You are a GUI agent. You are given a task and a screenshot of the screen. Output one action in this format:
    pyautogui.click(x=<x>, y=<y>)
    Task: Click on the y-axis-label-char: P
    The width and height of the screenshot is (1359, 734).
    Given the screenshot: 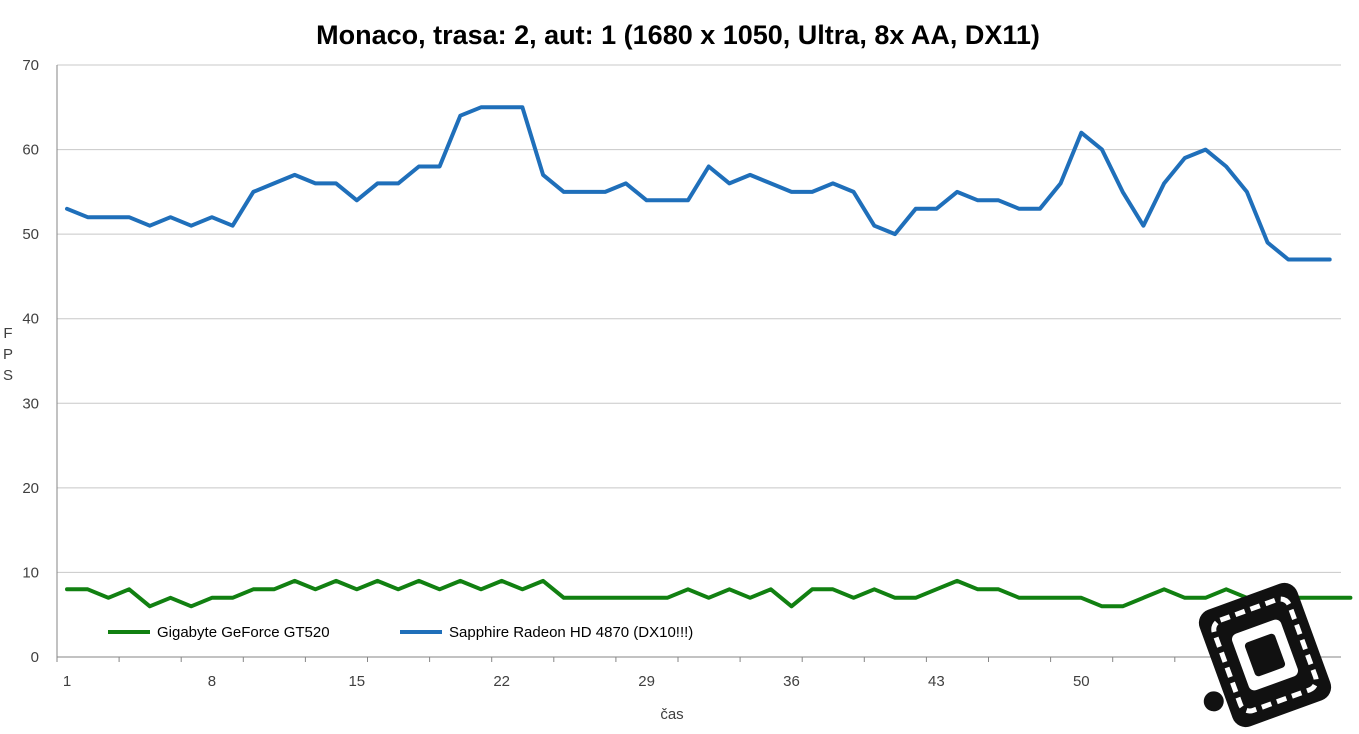 What is the action you would take?
    pyautogui.click(x=8, y=354)
    